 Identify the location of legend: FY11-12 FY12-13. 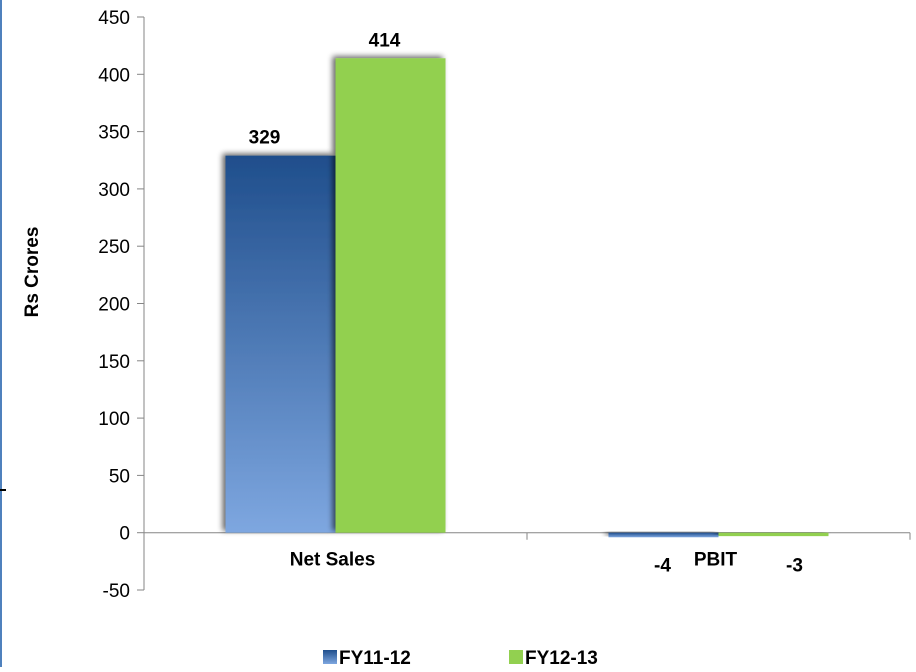
(460, 658).